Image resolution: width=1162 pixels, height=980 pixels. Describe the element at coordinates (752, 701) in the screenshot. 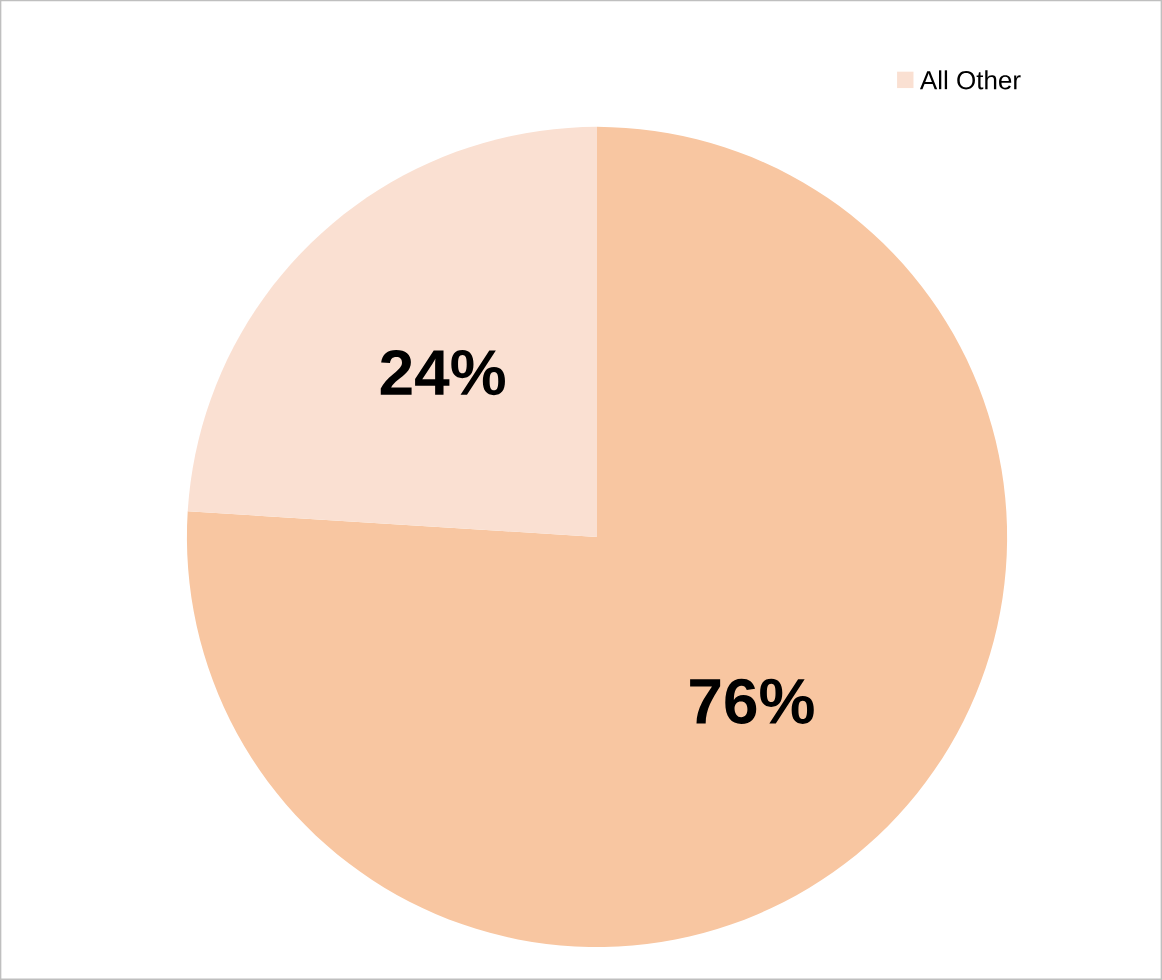

I see `data-label: 76%` at that location.